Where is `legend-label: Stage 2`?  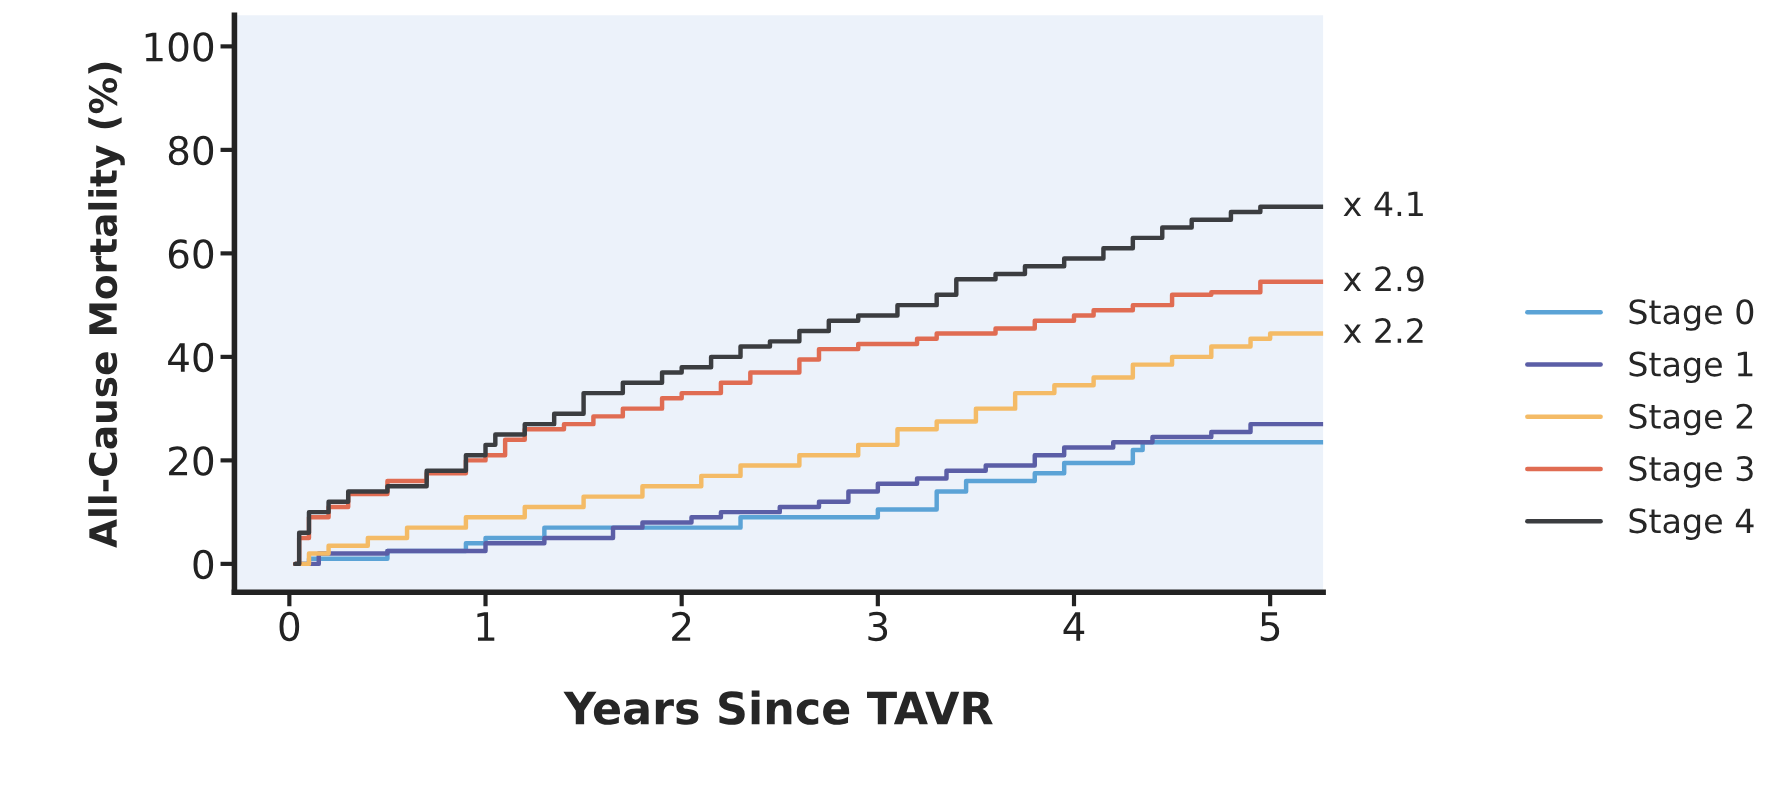 legend-label: Stage 2 is located at coordinates (1691, 419).